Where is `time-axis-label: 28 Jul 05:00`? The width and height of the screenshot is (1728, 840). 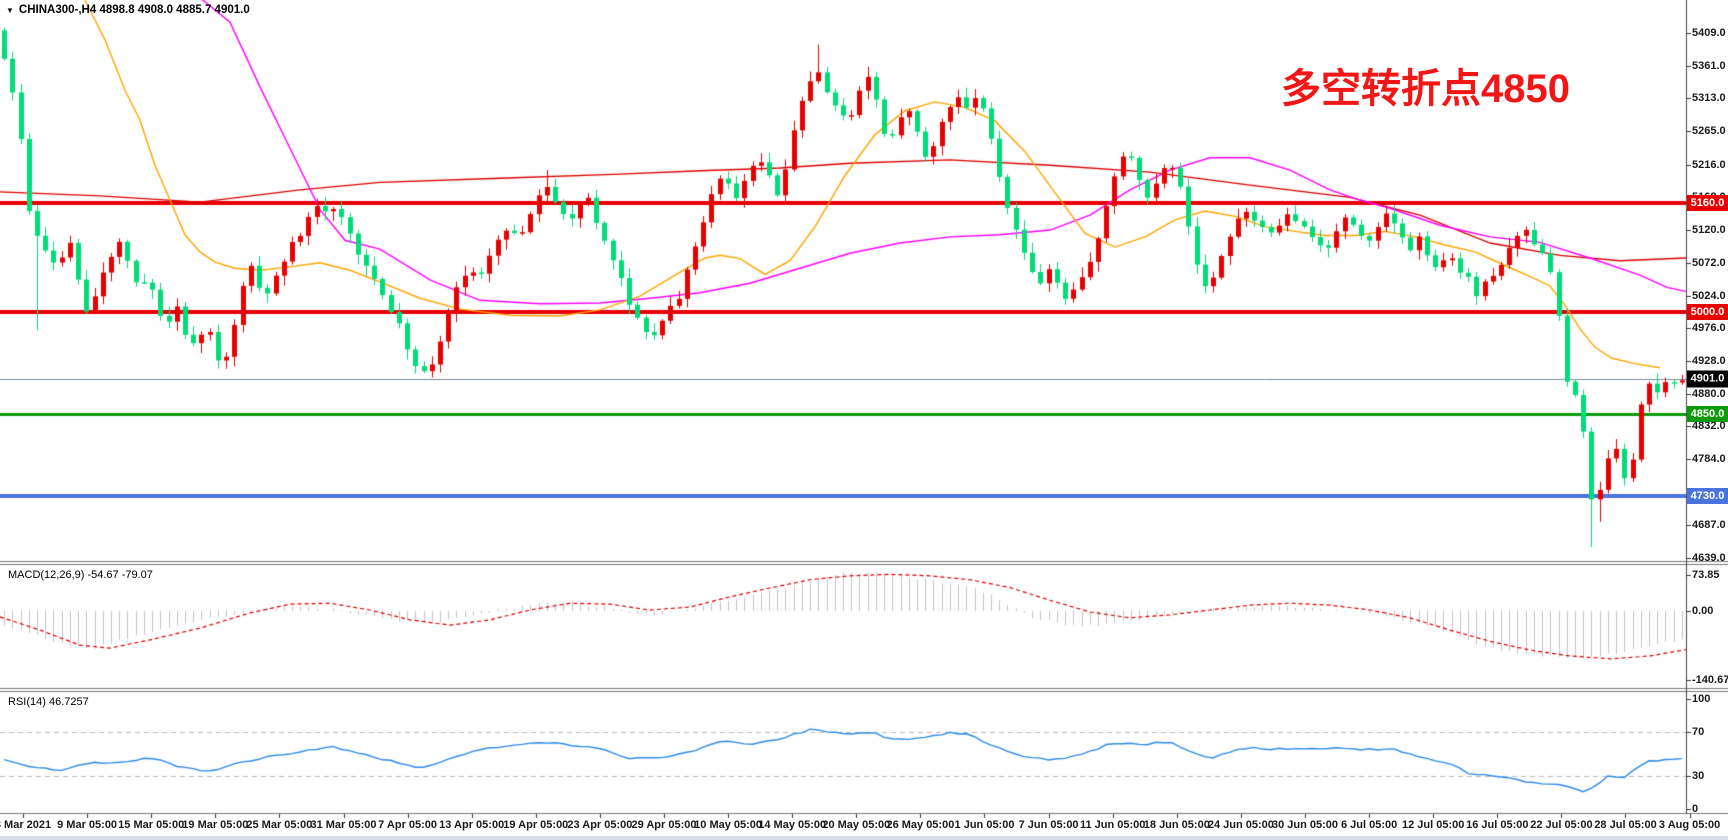
time-axis-label: 28 Jul 05:00 is located at coordinates (1625, 825).